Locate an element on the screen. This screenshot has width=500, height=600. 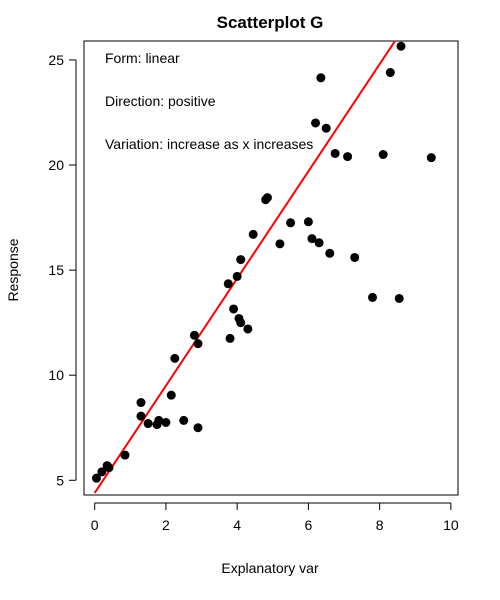
x-tick-label: 4 is located at coordinates (237, 525).